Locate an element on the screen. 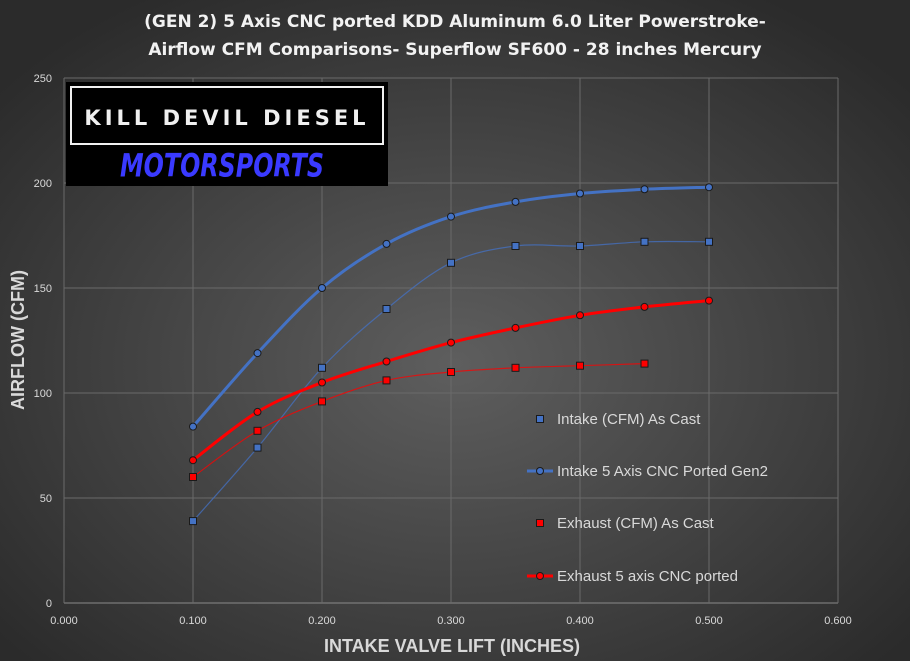  legend-item: Intake (CFM) As Cast is located at coordinates (618, 419).